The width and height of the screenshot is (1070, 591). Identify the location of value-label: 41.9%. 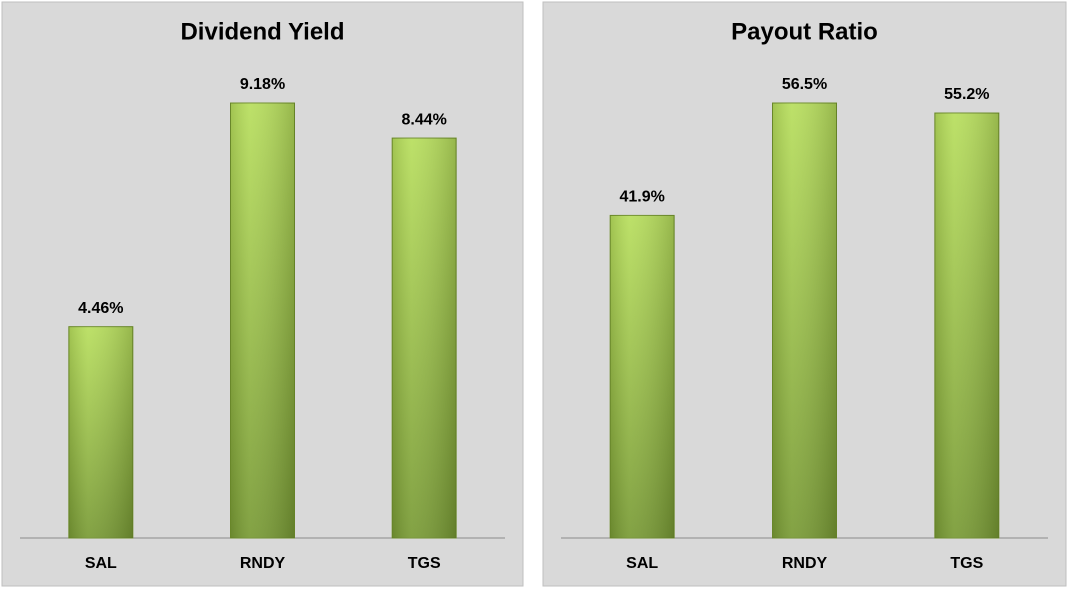
(641, 197).